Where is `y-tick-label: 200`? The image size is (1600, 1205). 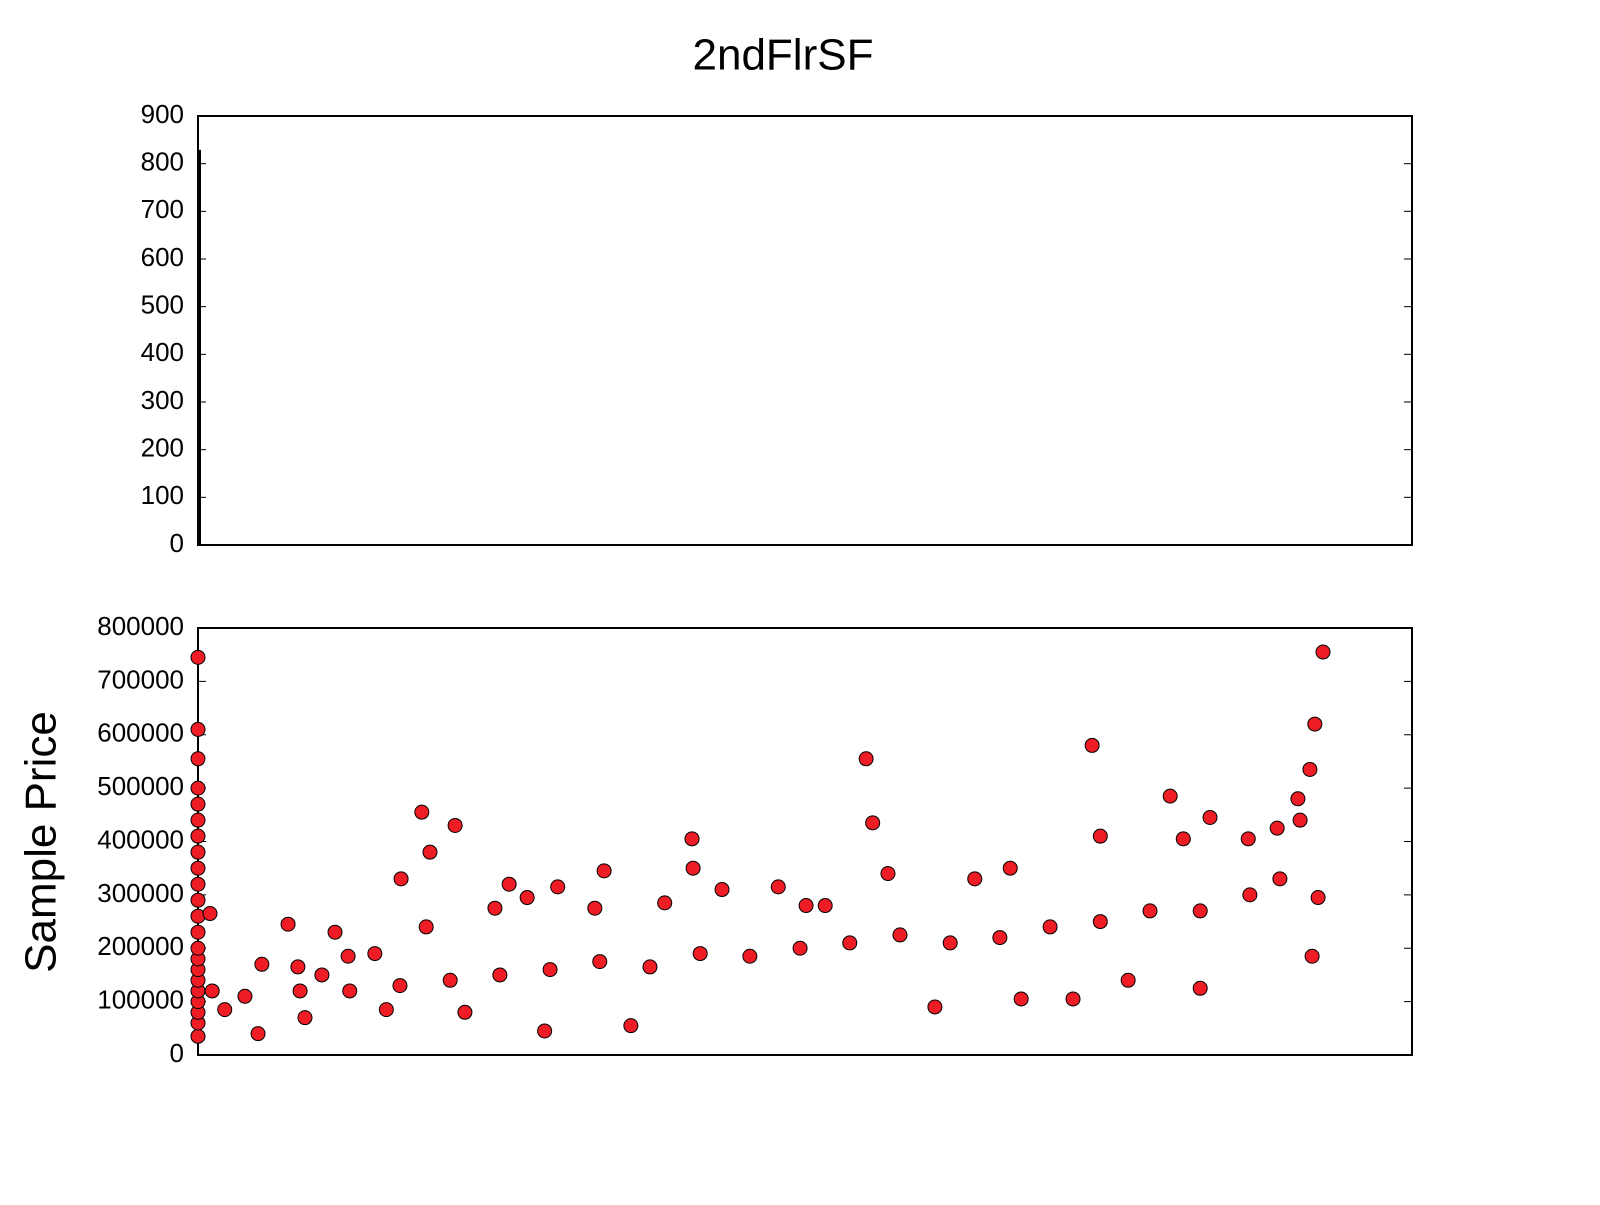 y-tick-label: 200 is located at coordinates (162, 448).